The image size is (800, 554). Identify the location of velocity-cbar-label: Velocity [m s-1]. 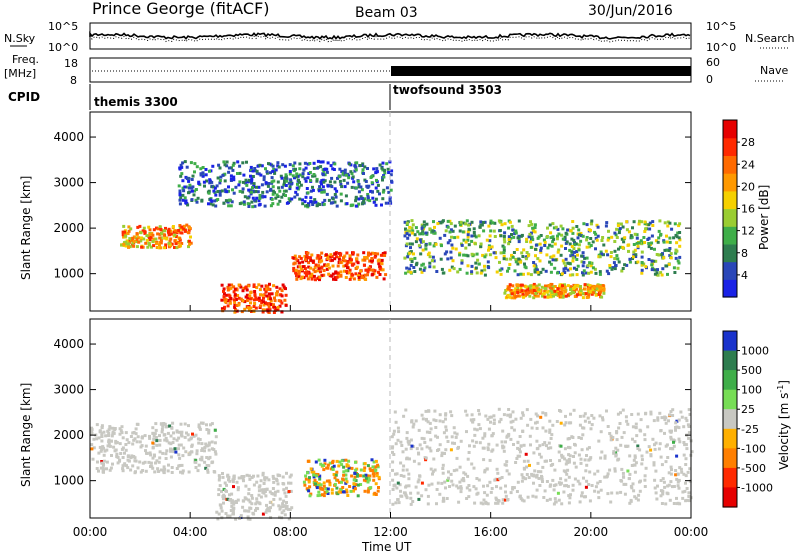
(783, 425).